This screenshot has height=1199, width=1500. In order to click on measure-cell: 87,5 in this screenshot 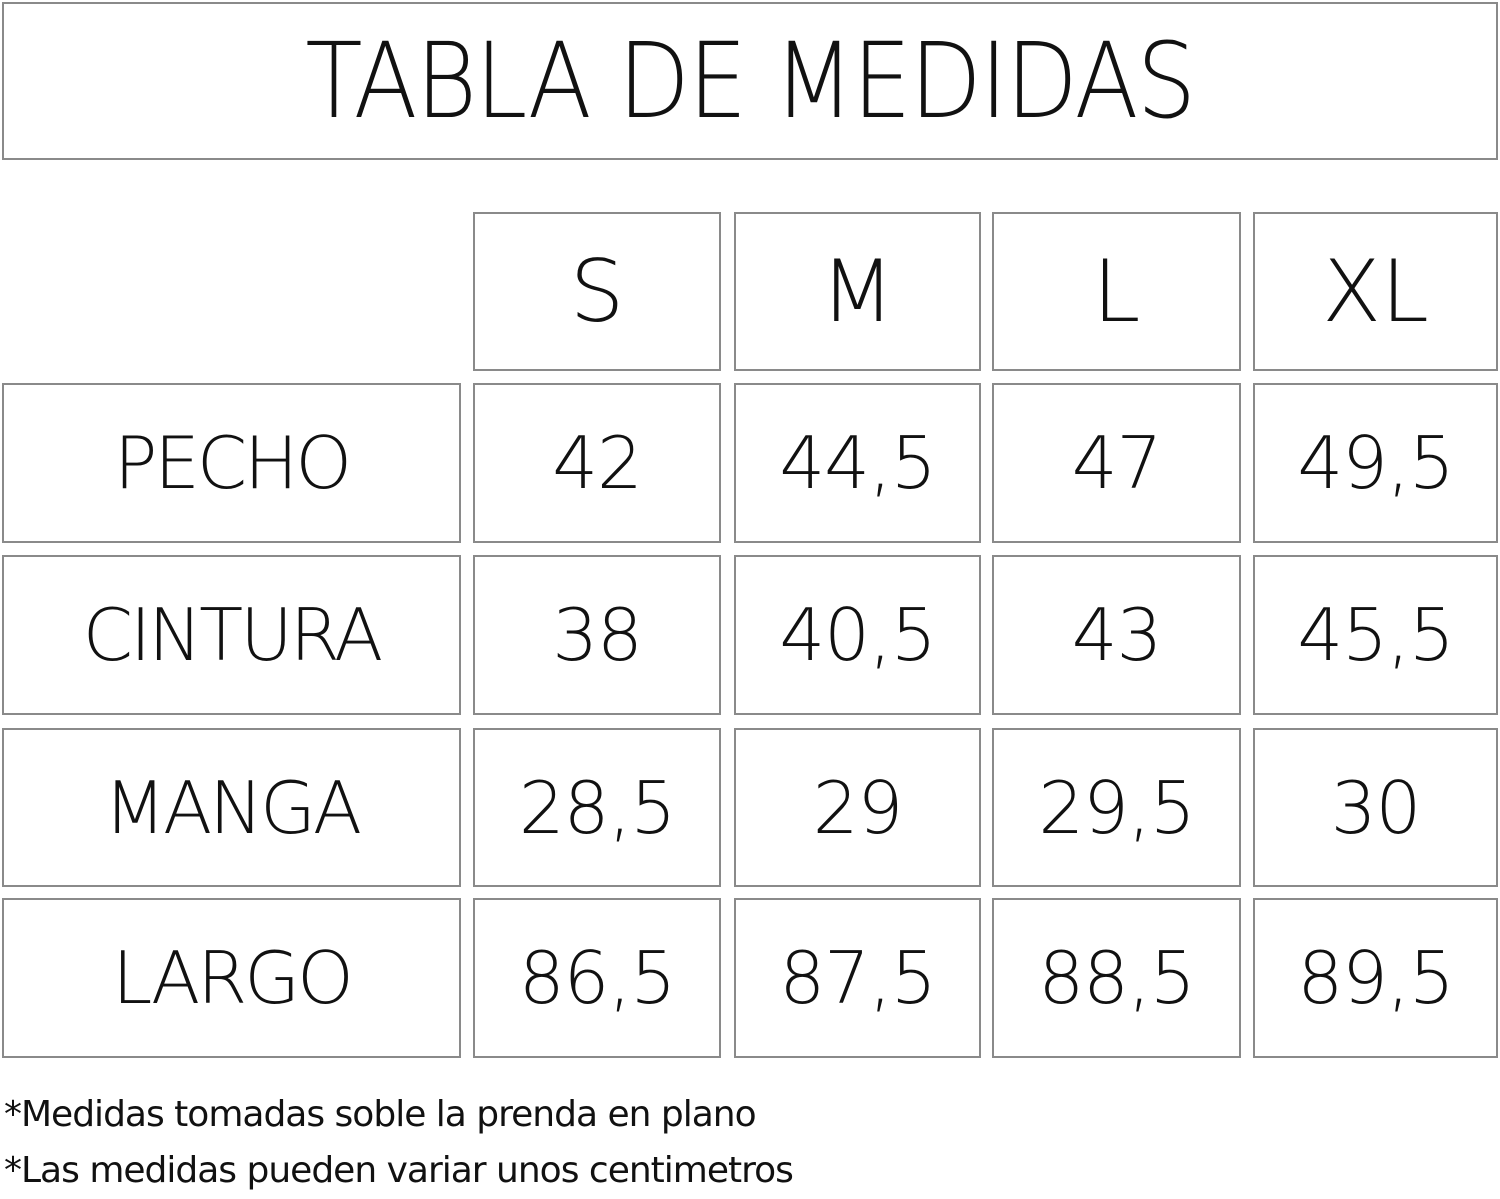, I will do `click(857, 978)`.